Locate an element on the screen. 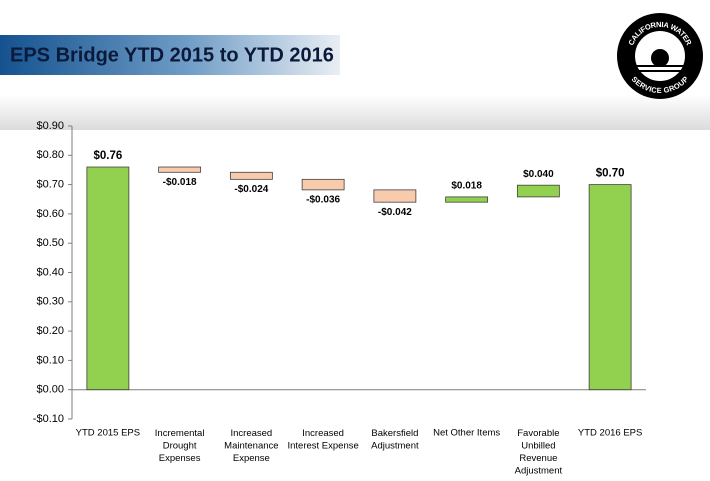 This screenshot has height=481, width=710. value-label: -$0.024 is located at coordinates (251, 189).